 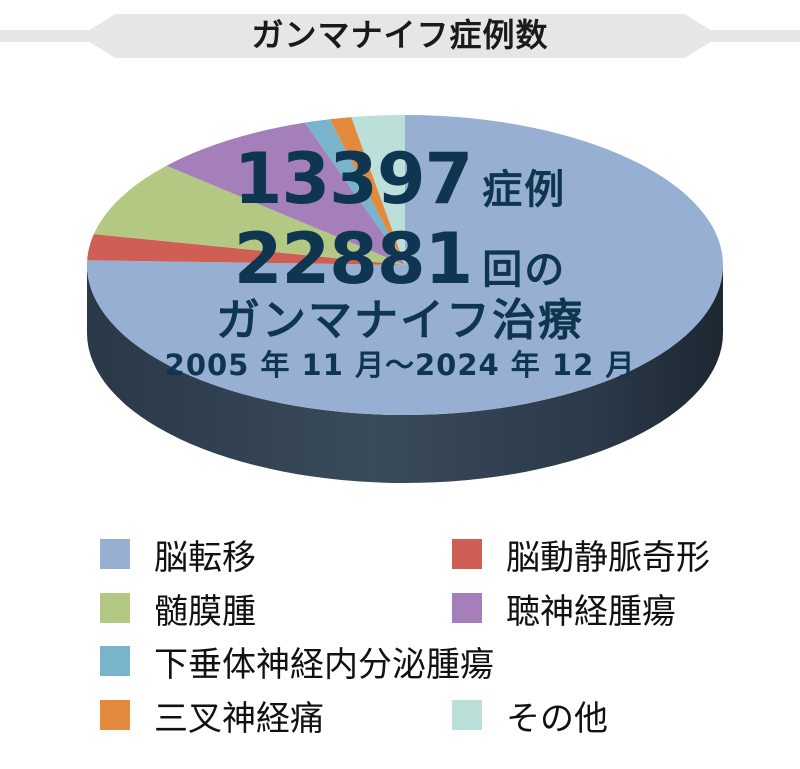 I want to click on cases-unit: 症例, so click(x=524, y=190).